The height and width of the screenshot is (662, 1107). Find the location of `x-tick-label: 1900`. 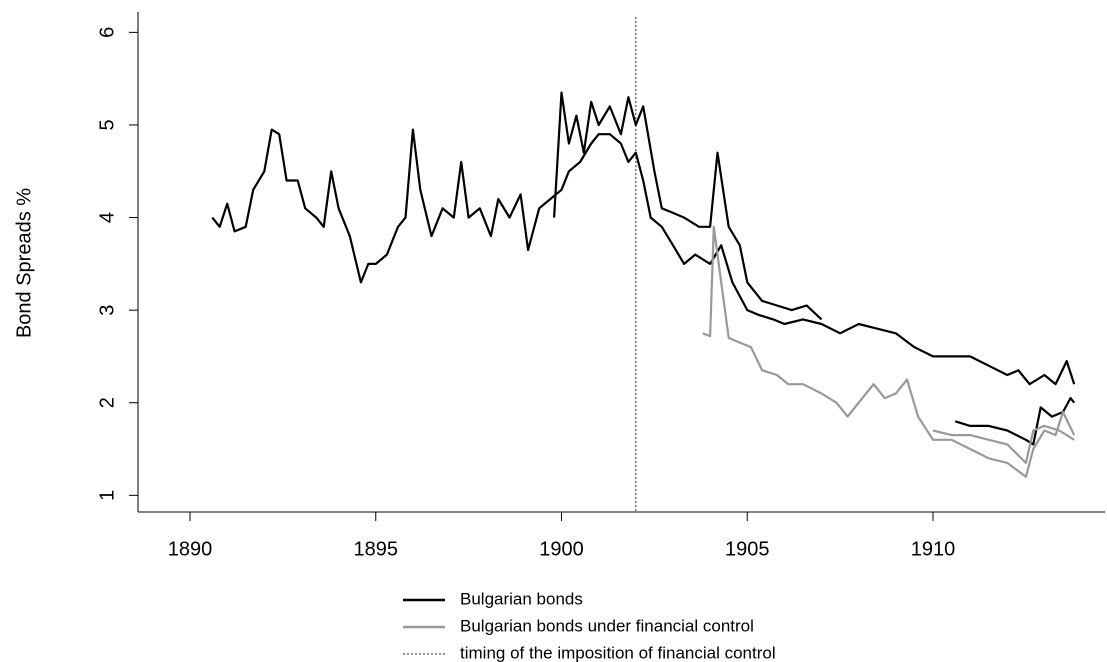

x-tick-label: 1900 is located at coordinates (561, 549).